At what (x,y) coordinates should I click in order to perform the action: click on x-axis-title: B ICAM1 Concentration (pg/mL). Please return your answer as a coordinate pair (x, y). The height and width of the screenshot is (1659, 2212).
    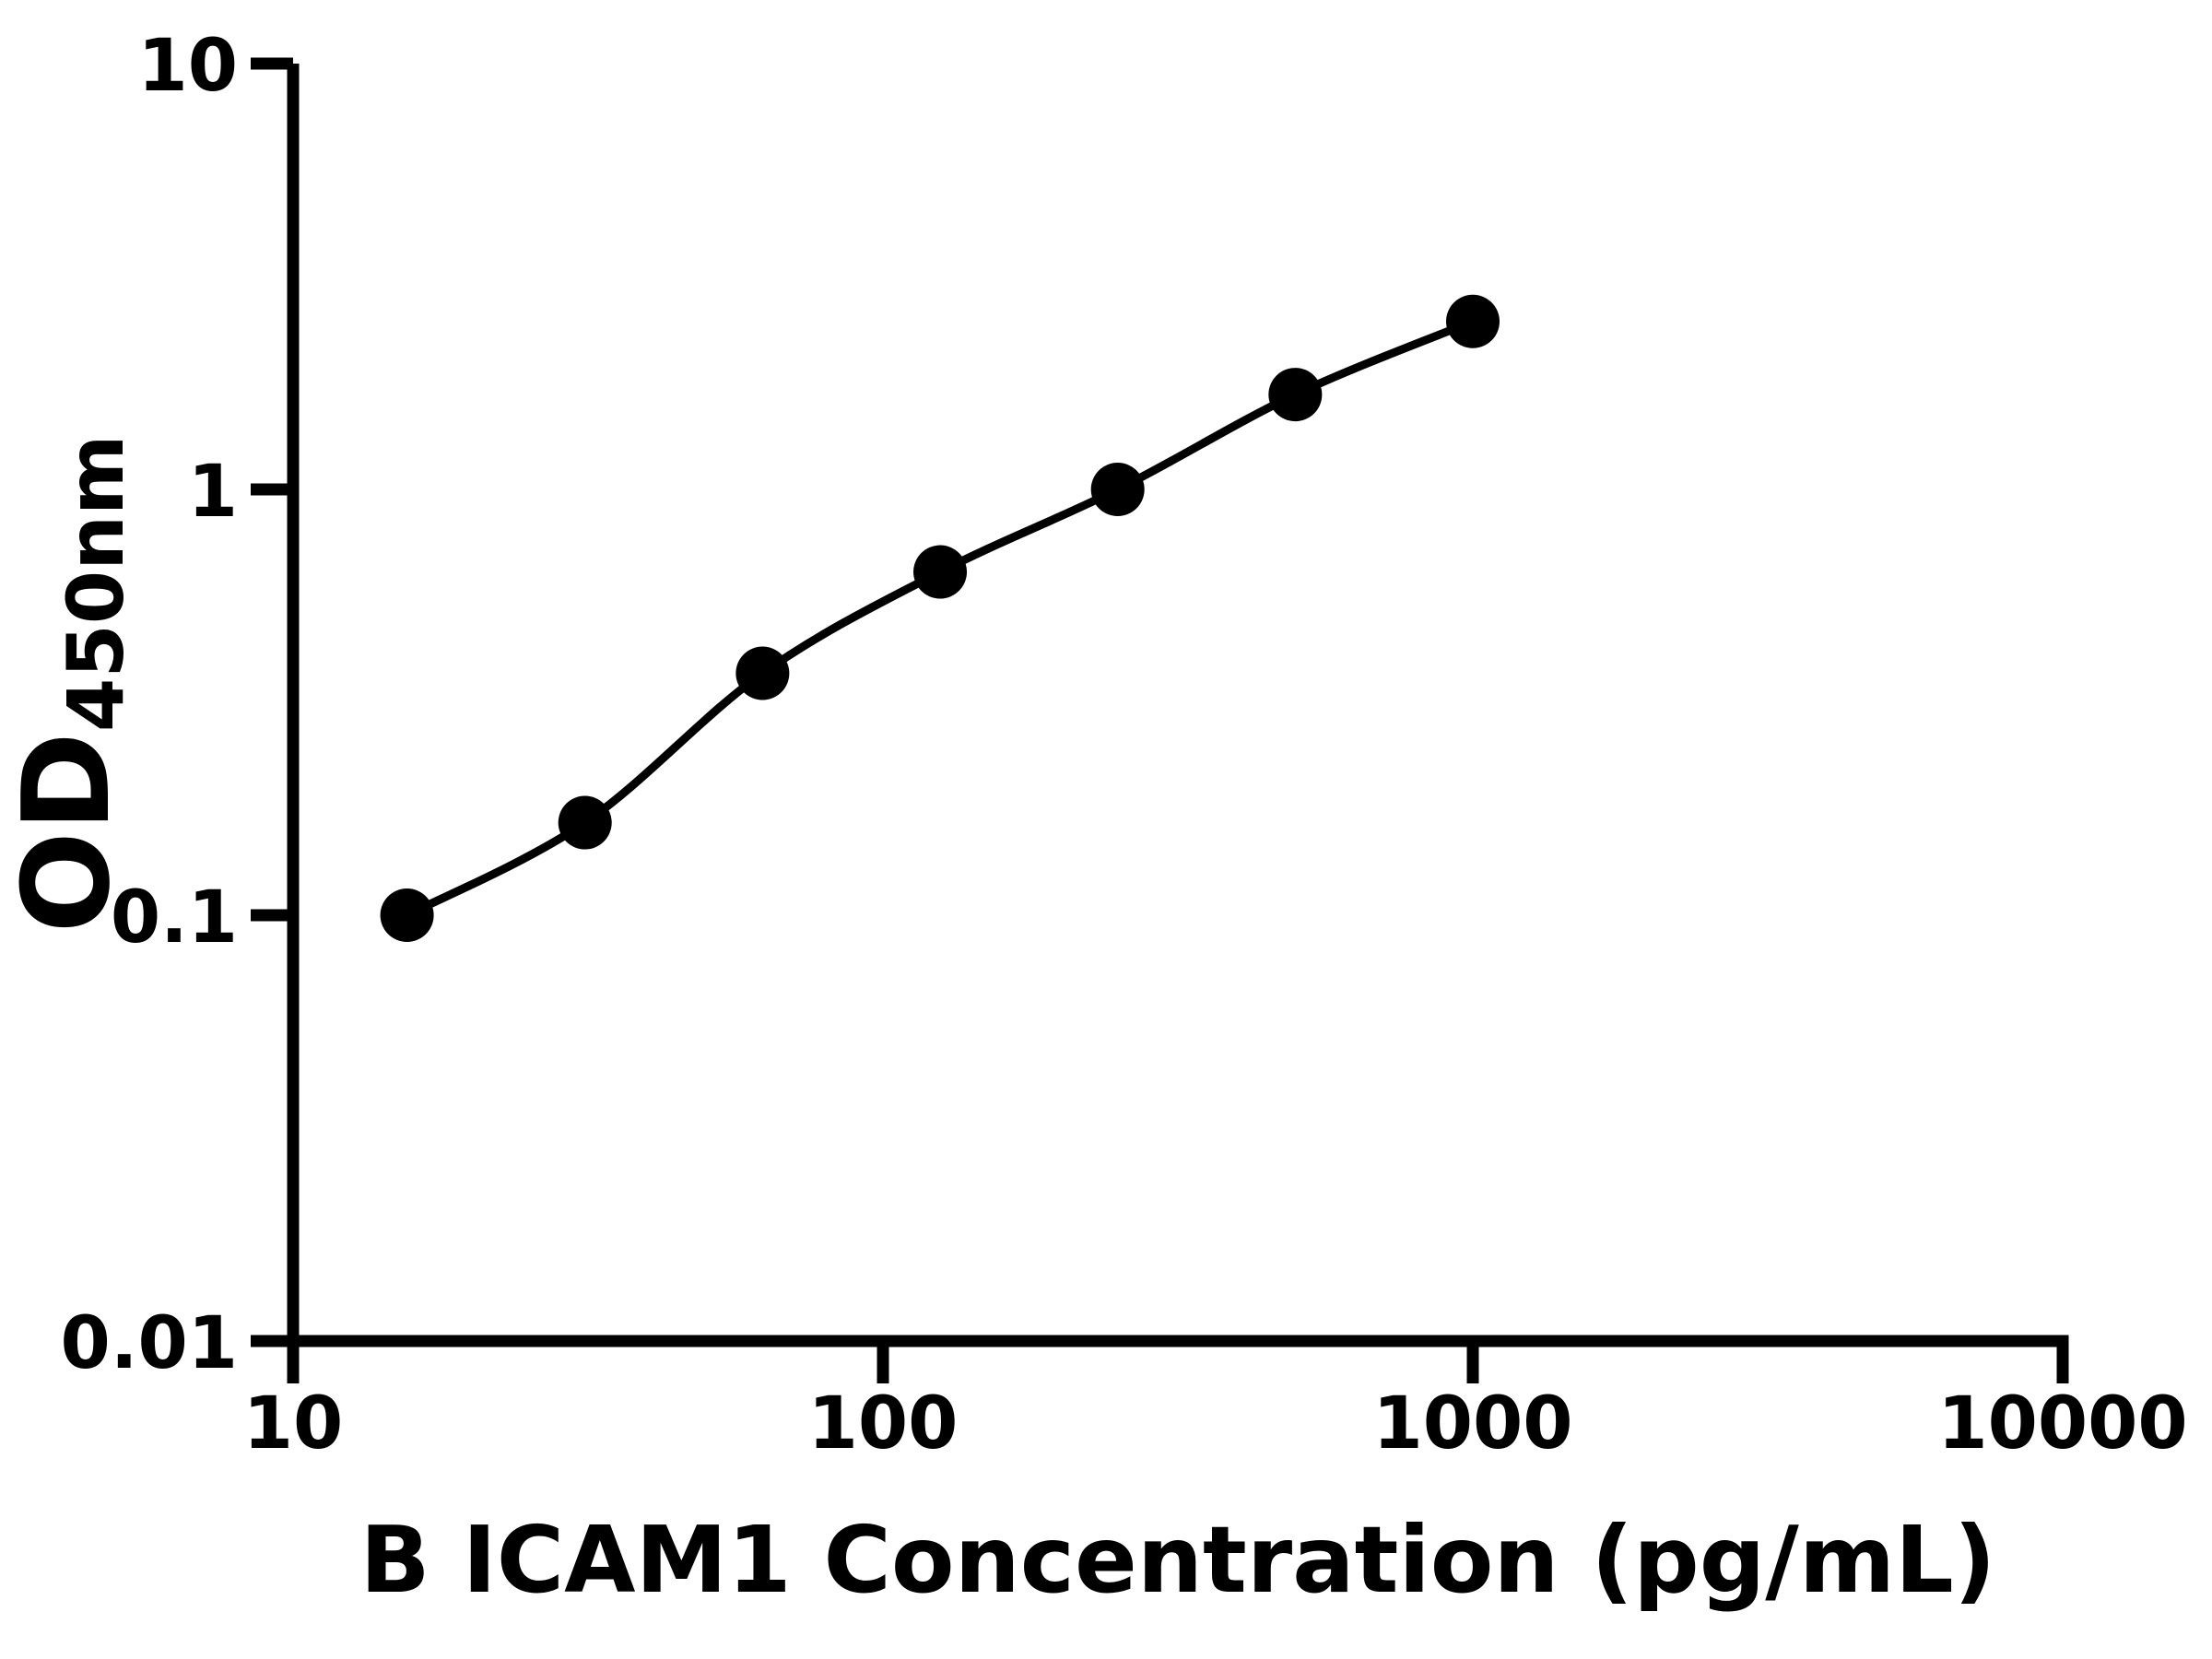
    Looking at the image, I should click on (1178, 1560).